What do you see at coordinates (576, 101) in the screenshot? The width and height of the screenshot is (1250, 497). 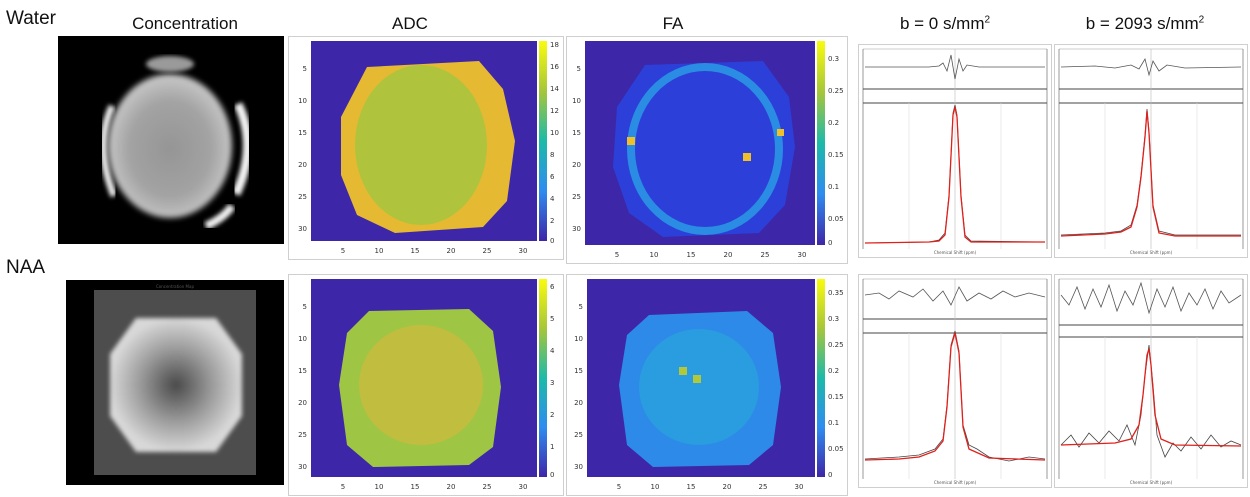 I see `water-fa-ytick: 10` at bounding box center [576, 101].